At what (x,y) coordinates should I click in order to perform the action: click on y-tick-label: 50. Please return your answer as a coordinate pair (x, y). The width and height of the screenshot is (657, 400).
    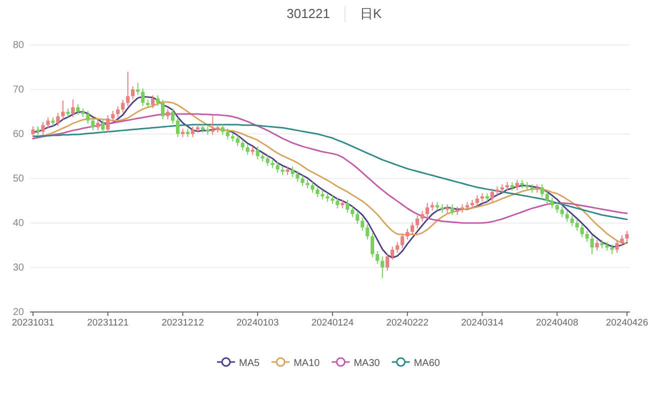
    Looking at the image, I should click on (18, 179).